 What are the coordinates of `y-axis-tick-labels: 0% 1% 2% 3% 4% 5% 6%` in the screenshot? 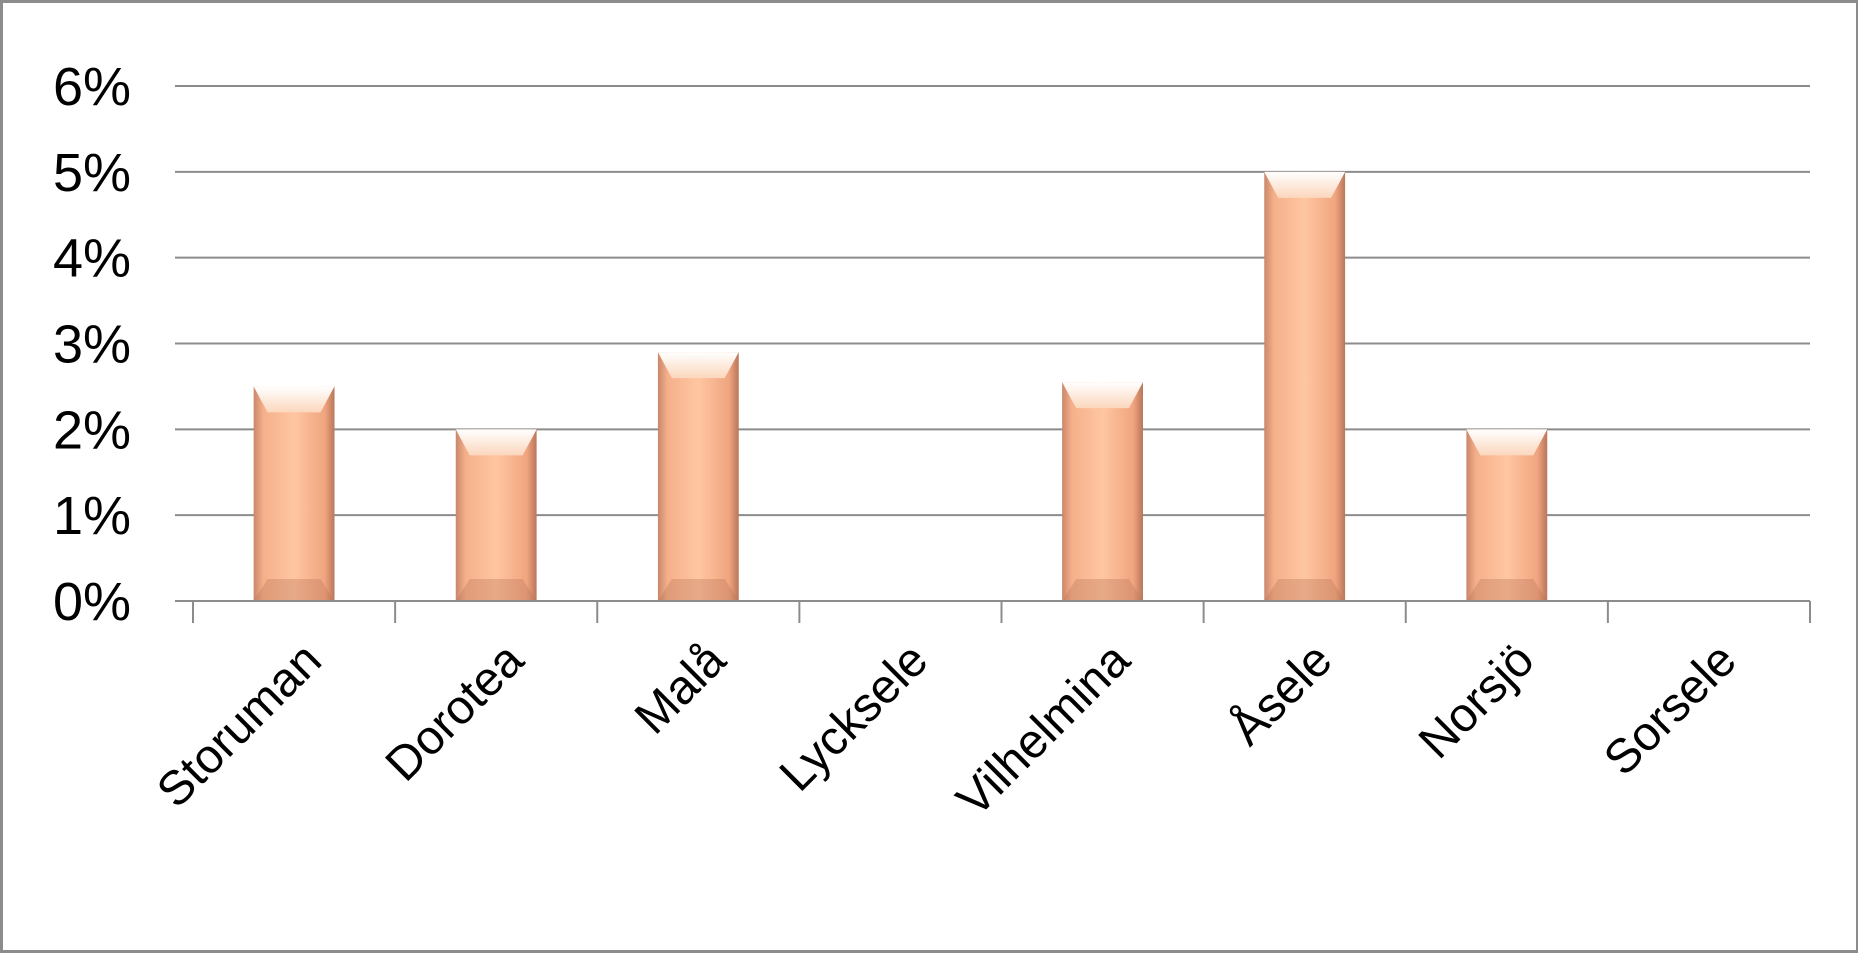 It's located at (92, 344).